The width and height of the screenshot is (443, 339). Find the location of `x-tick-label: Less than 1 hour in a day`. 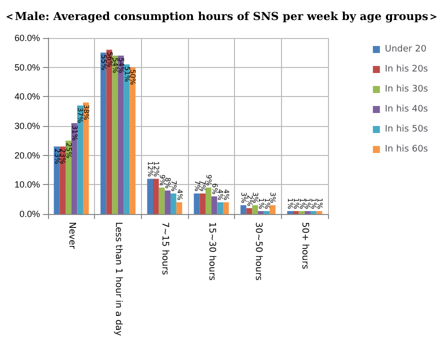

x-tick-label: Less than 1 hour in a day is located at coordinates (118, 279).